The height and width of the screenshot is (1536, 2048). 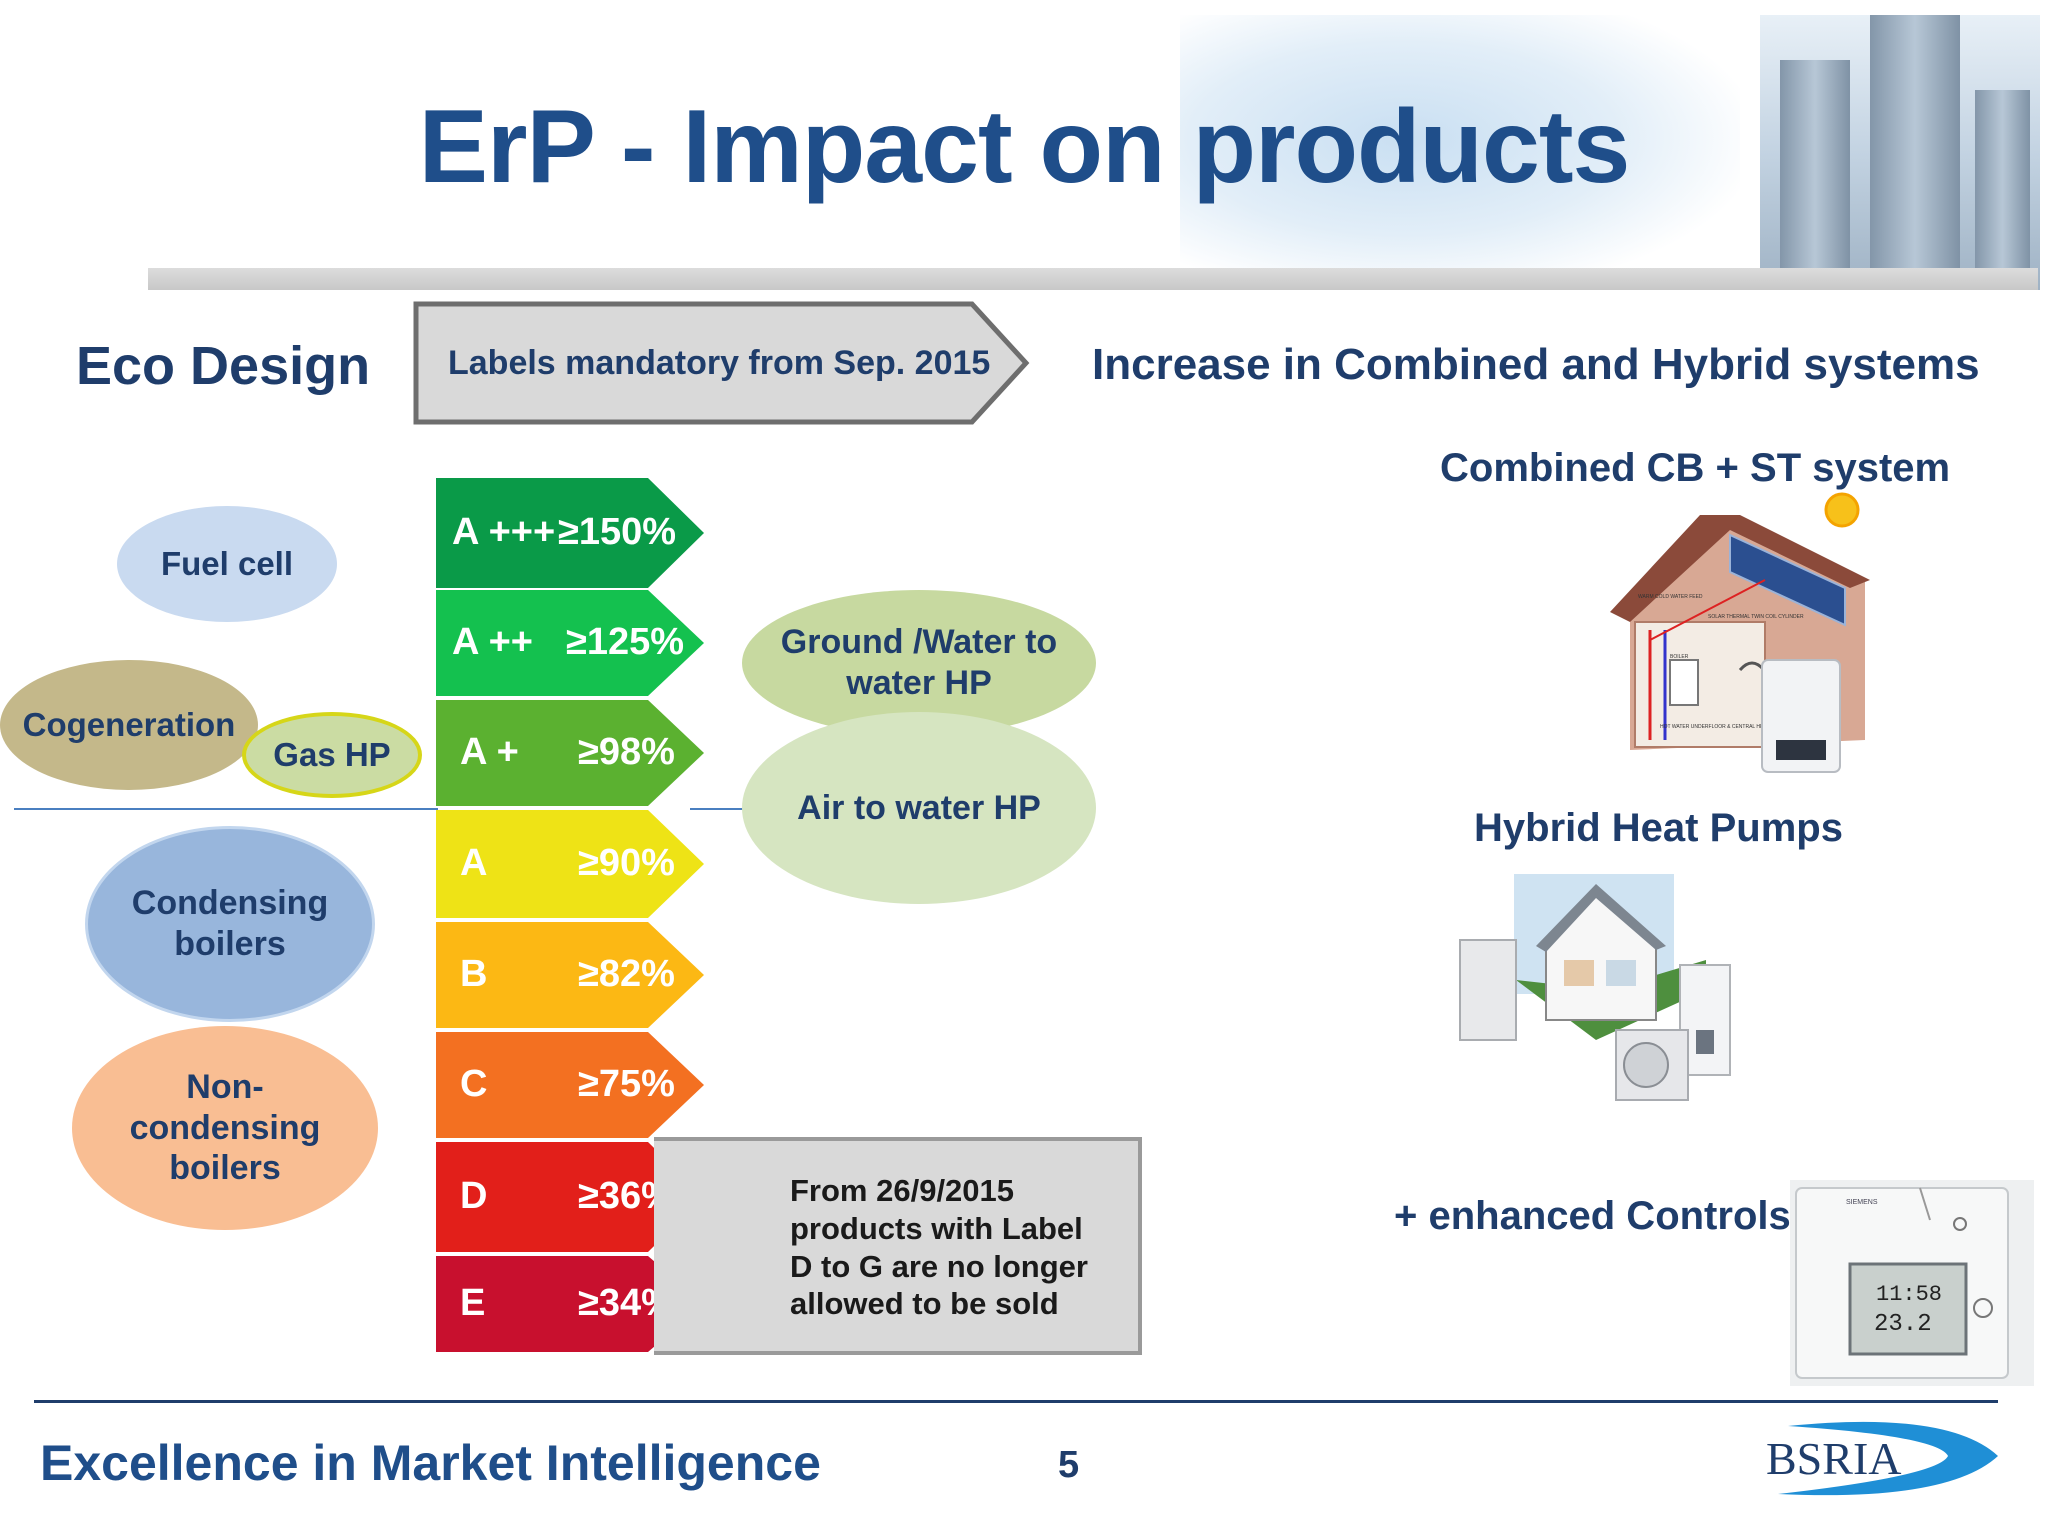 What do you see at coordinates (332, 755) in the screenshot?
I see `gas-hp-bubble: Gas HP` at bounding box center [332, 755].